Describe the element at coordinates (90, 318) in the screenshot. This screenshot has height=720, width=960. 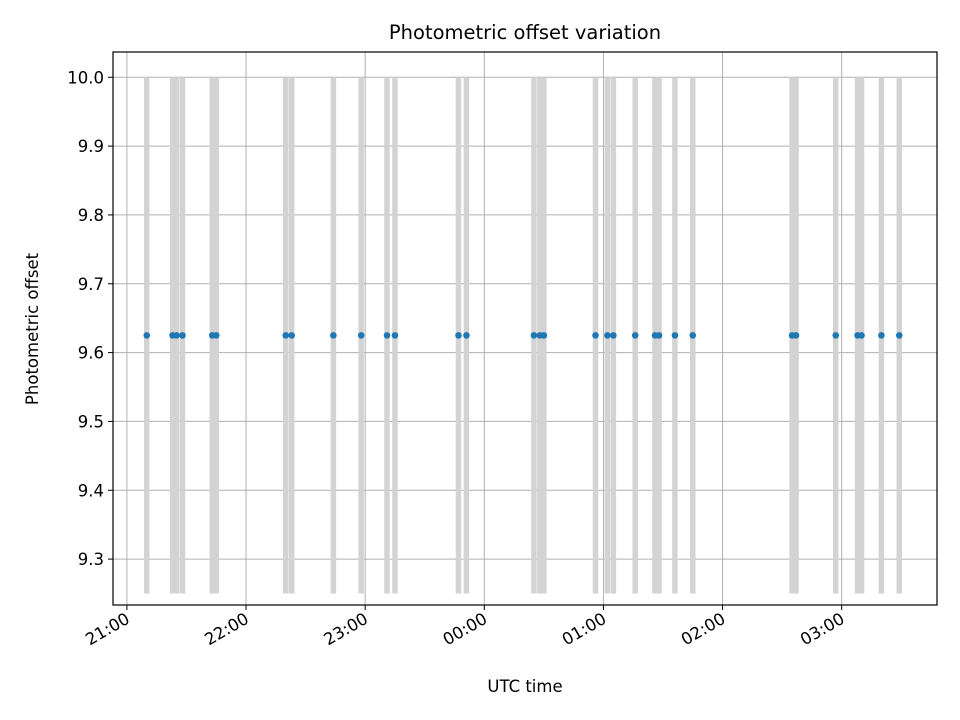
I see `y-axis: 9.3 9.4 9.5 9.6 9.7 9.8 9.9 10.0` at that location.